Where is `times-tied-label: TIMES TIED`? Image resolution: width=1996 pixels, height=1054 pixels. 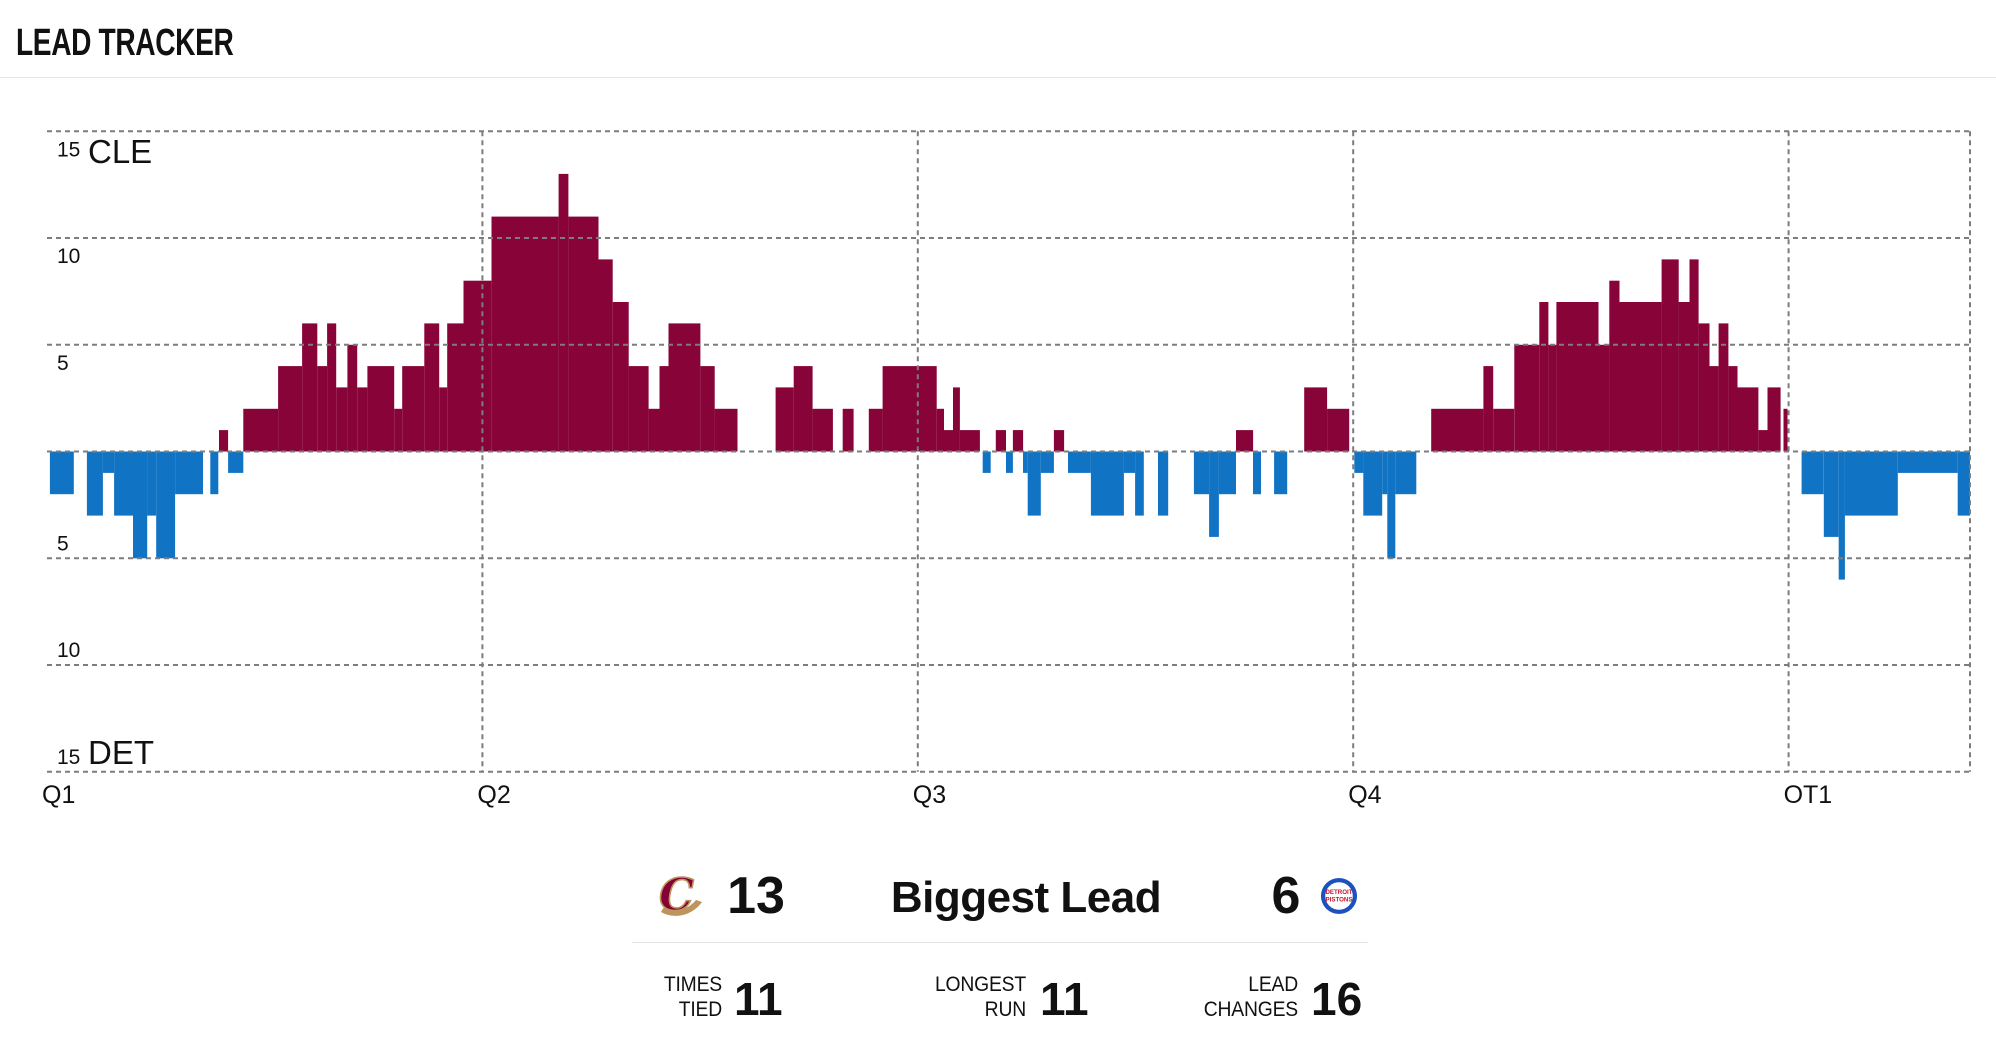
times-tied-label: TIMES TIED is located at coordinates (692, 997).